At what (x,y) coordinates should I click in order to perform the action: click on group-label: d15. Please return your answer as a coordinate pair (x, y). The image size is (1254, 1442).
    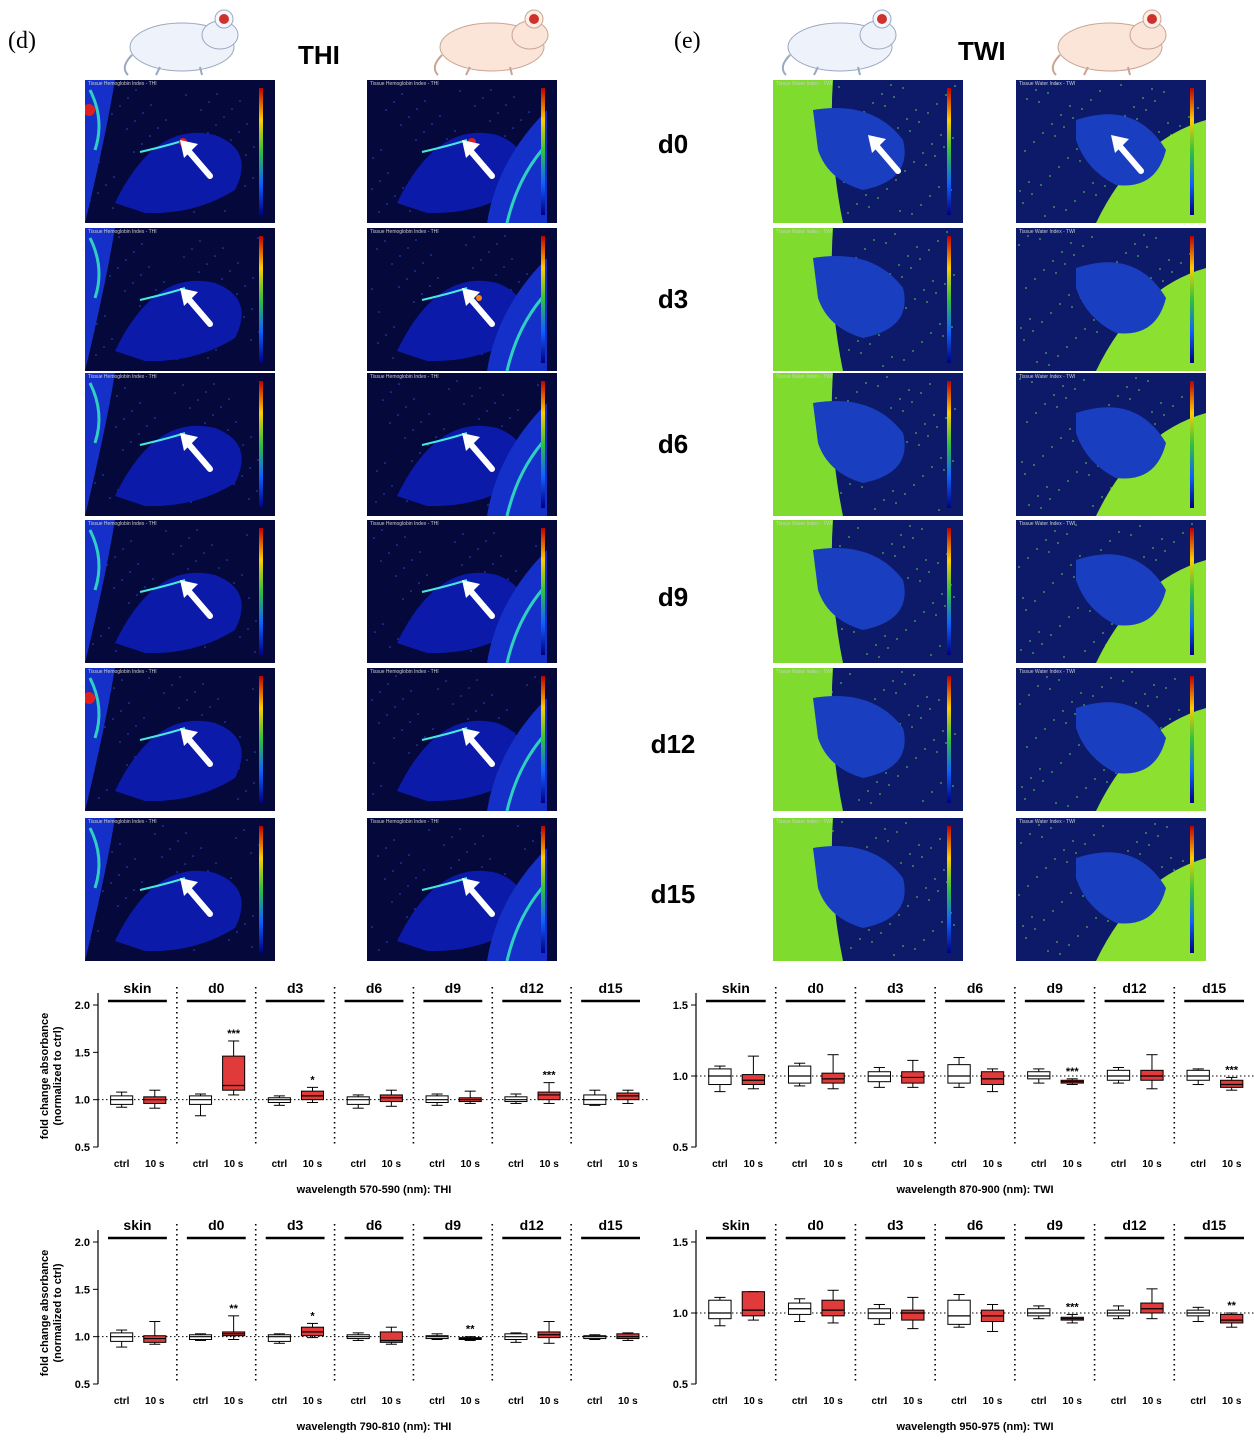
    Looking at the image, I should click on (611, 988).